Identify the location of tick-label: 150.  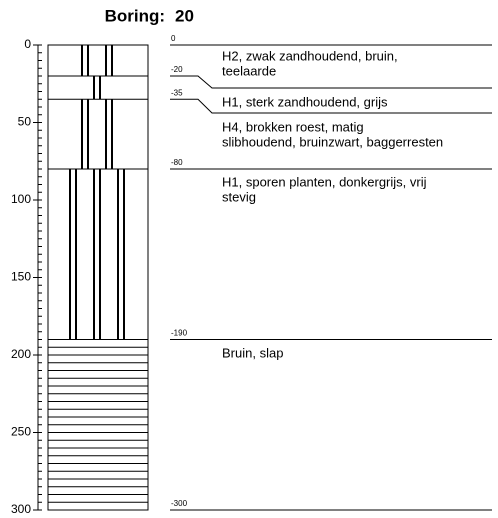
(21, 277).